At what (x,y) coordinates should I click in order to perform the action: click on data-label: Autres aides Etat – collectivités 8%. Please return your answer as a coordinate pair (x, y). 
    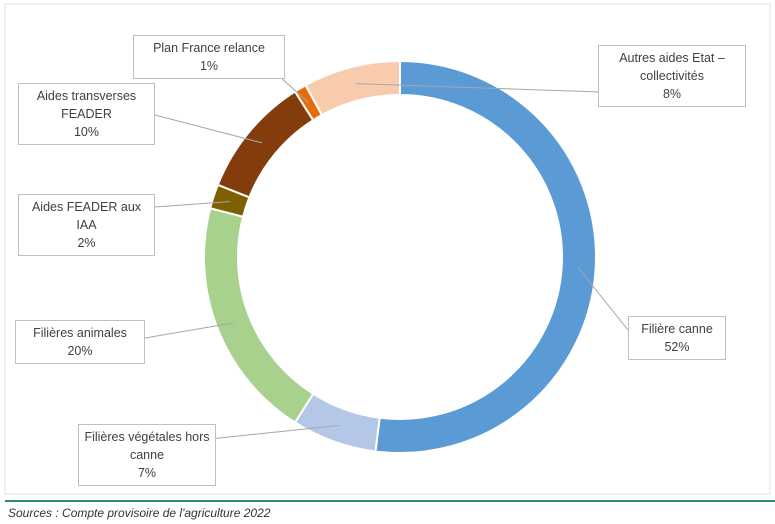
    Looking at the image, I should click on (672, 76).